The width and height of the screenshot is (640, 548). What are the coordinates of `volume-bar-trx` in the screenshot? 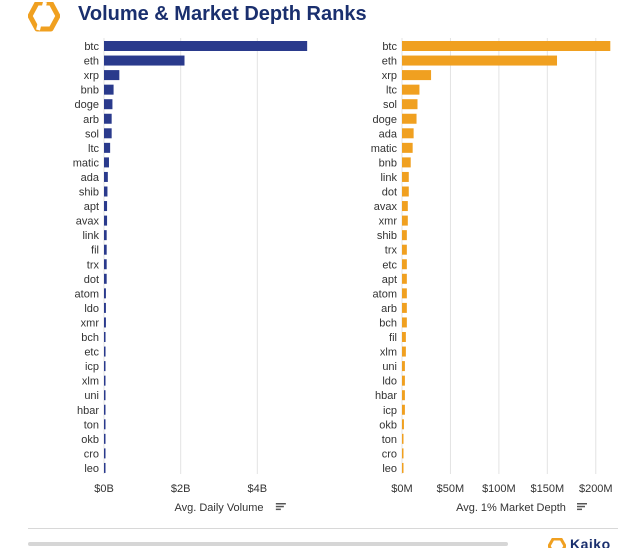 It's located at (105, 264).